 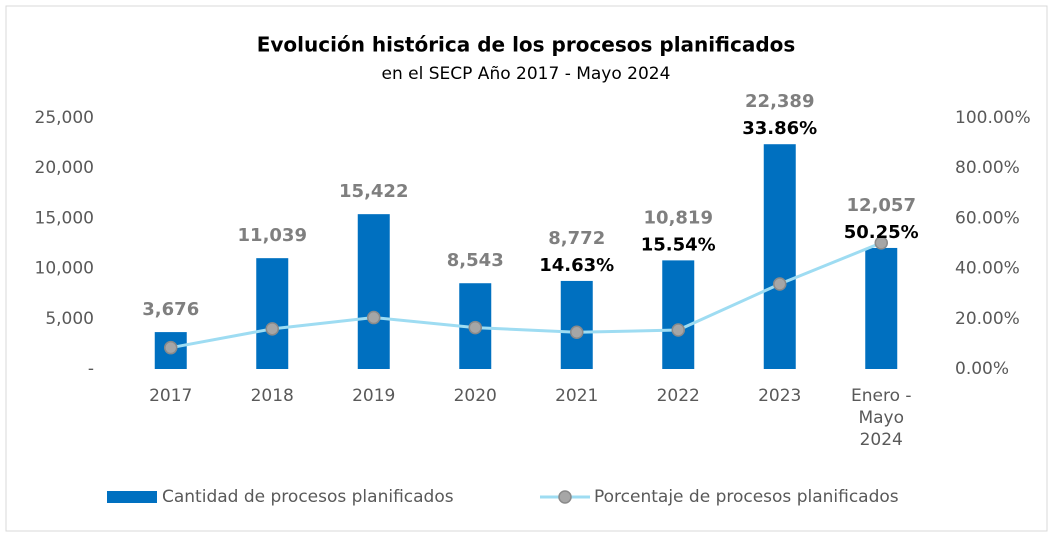 What do you see at coordinates (881, 232) in the screenshot?
I see `line-value-label: 50.25%` at bounding box center [881, 232].